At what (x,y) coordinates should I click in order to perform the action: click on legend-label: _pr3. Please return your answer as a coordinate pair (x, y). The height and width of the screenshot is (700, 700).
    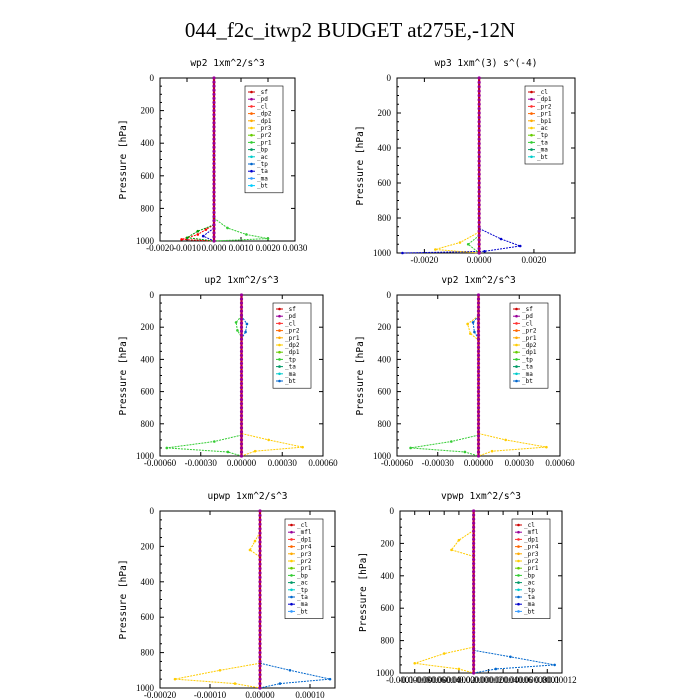
    Looking at the image, I should click on (264, 128).